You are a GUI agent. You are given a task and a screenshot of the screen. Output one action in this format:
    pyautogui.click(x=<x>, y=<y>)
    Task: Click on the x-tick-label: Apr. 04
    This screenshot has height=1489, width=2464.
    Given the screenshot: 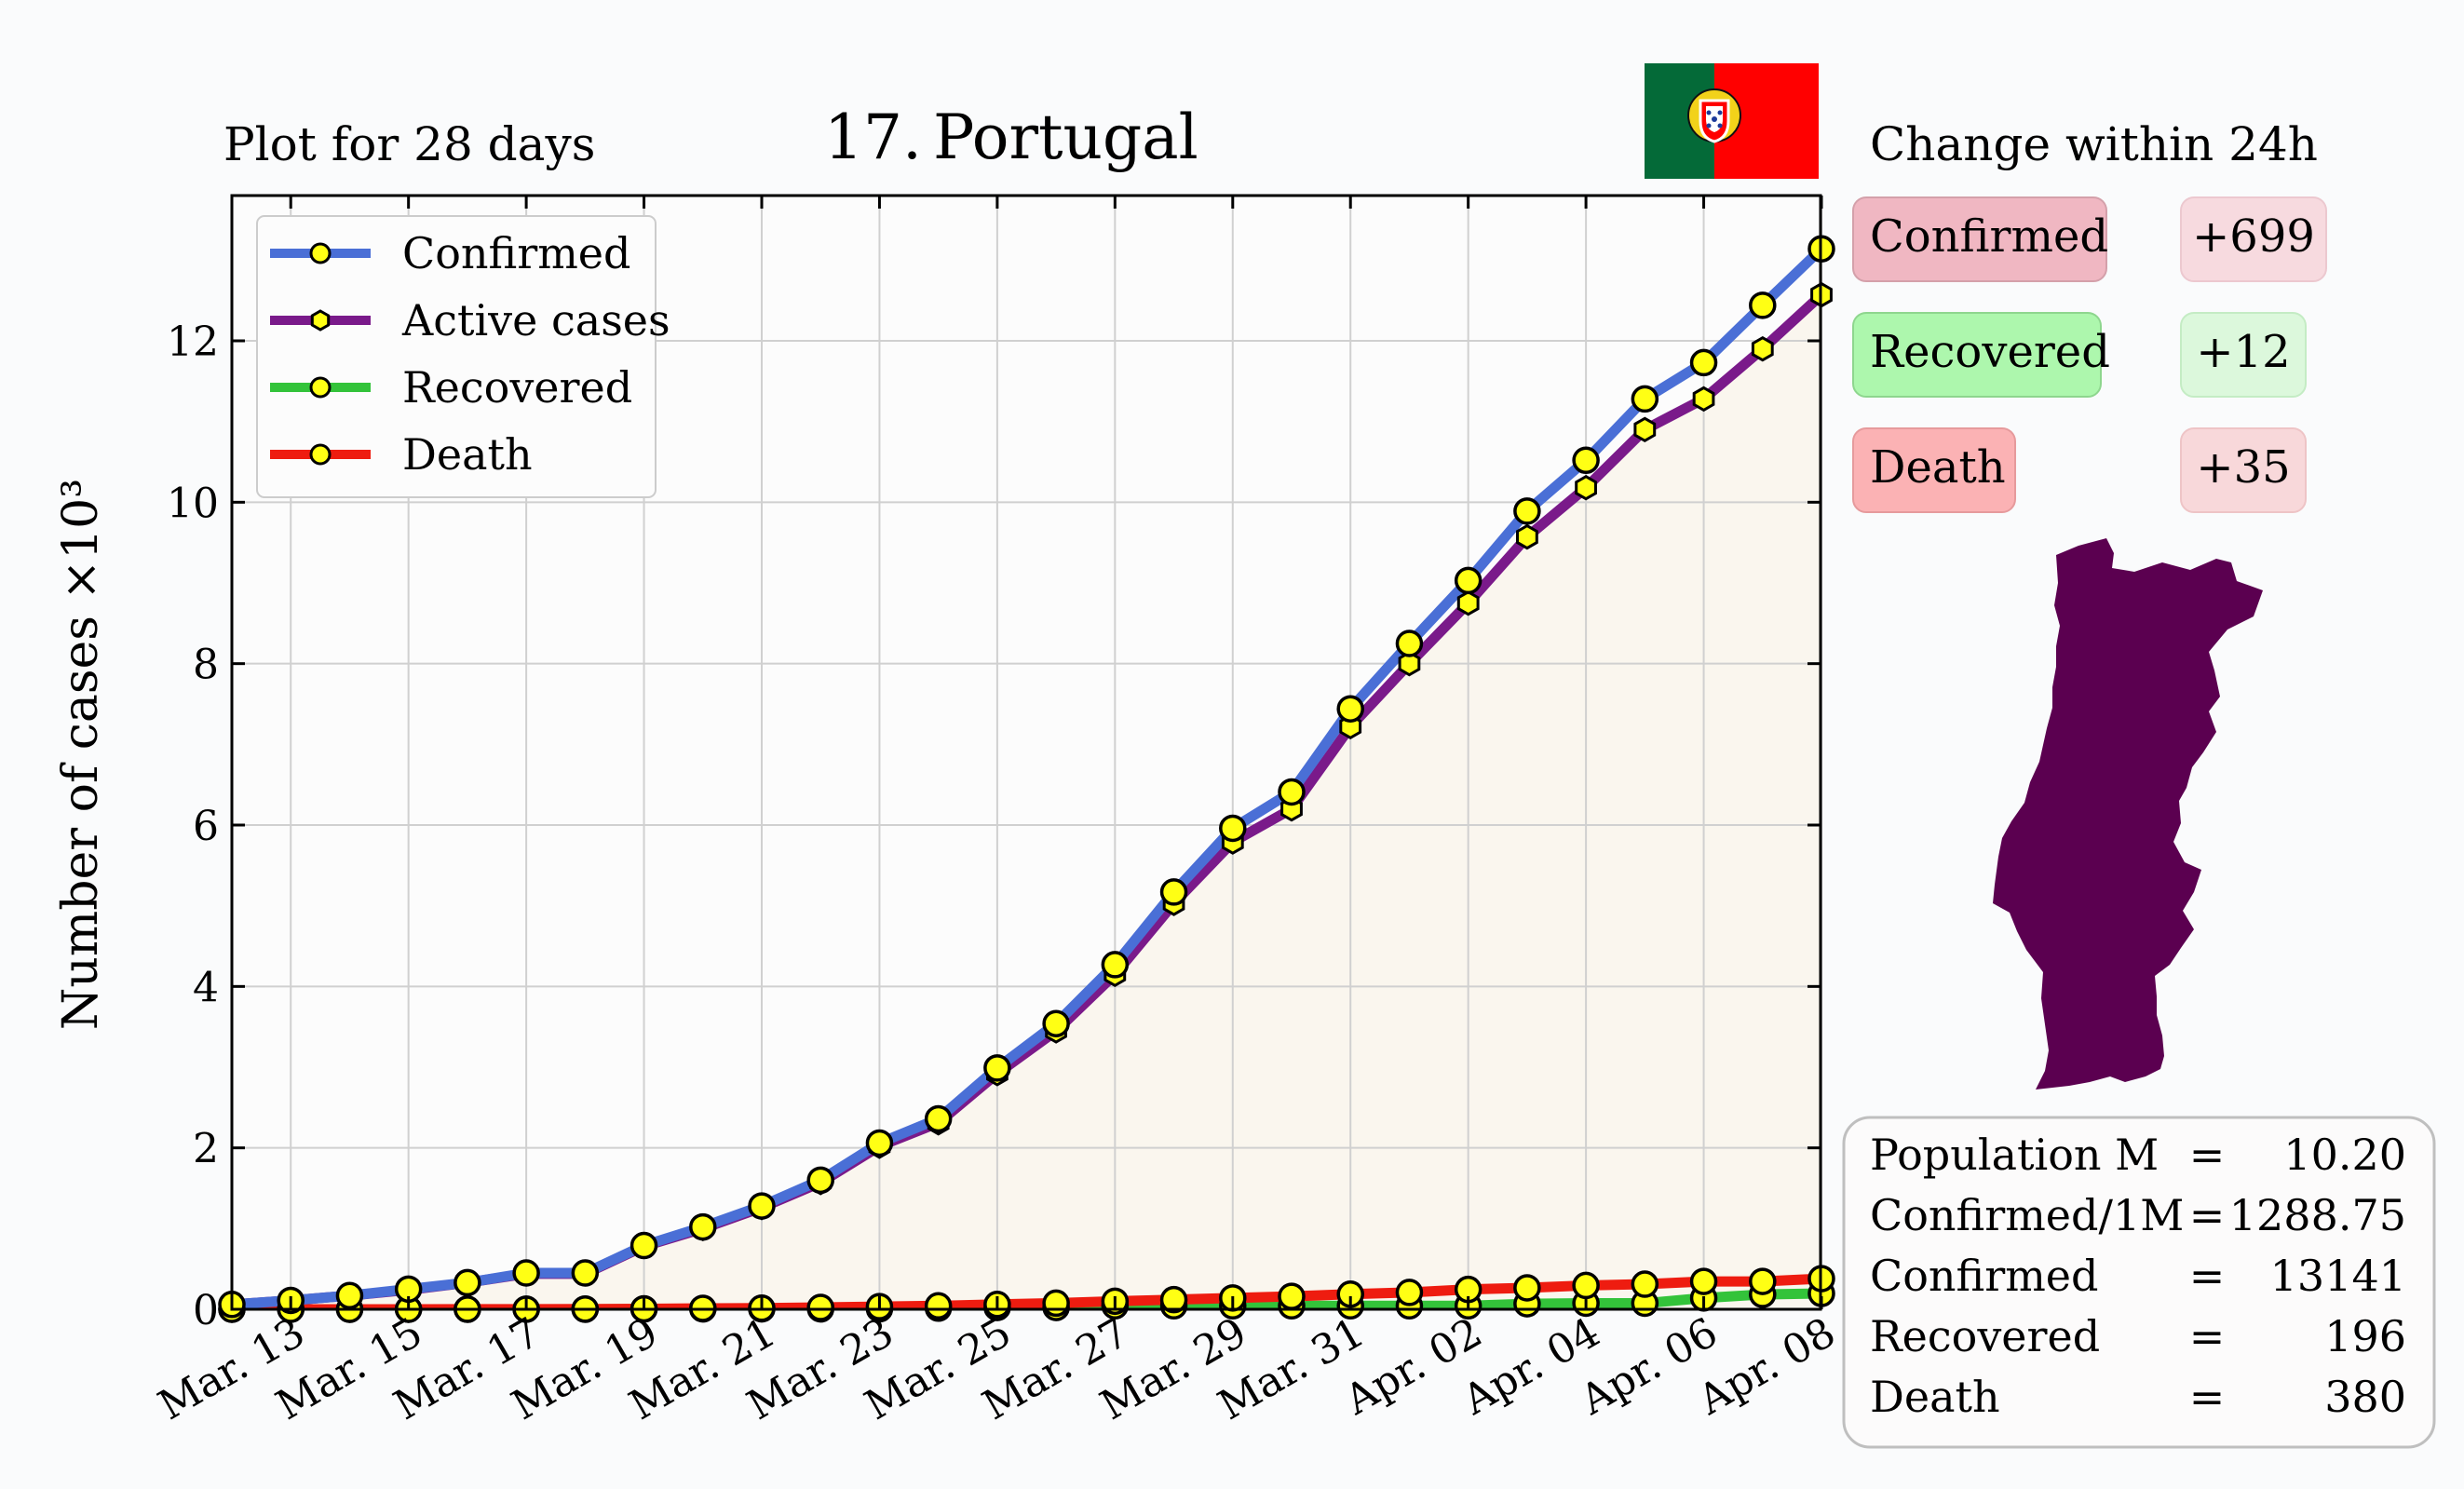 What is the action you would take?
    pyautogui.click(x=1531, y=1366)
    